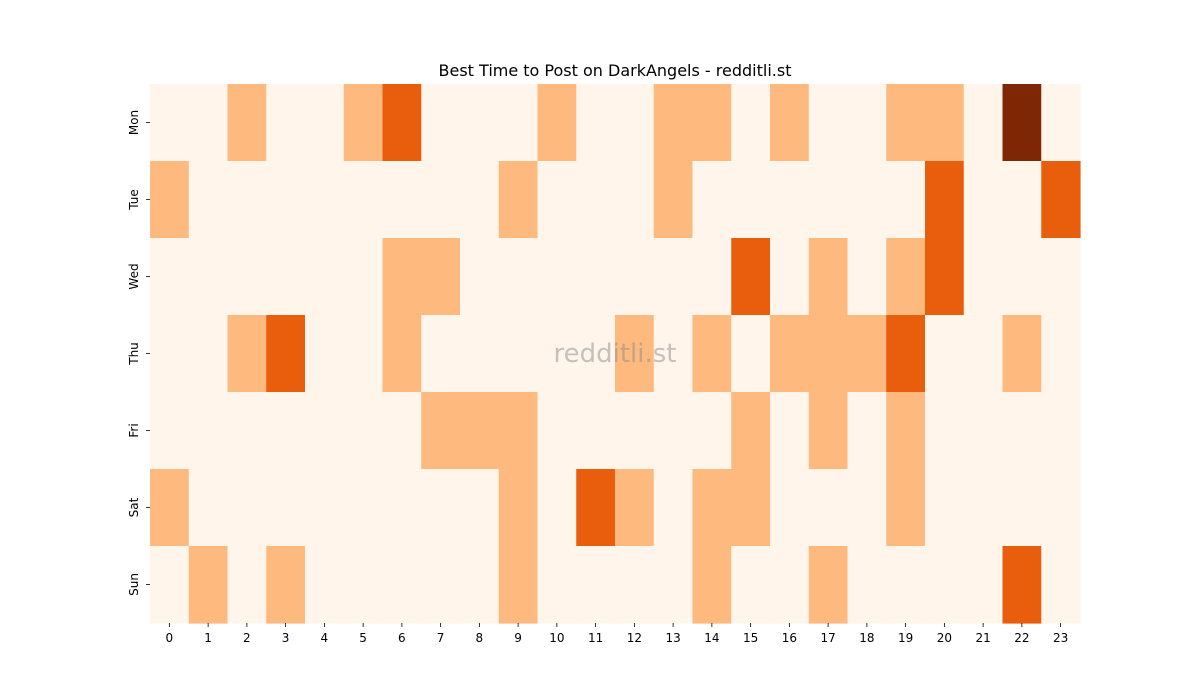  I want to click on x-tick-label-7: 7, so click(441, 638).